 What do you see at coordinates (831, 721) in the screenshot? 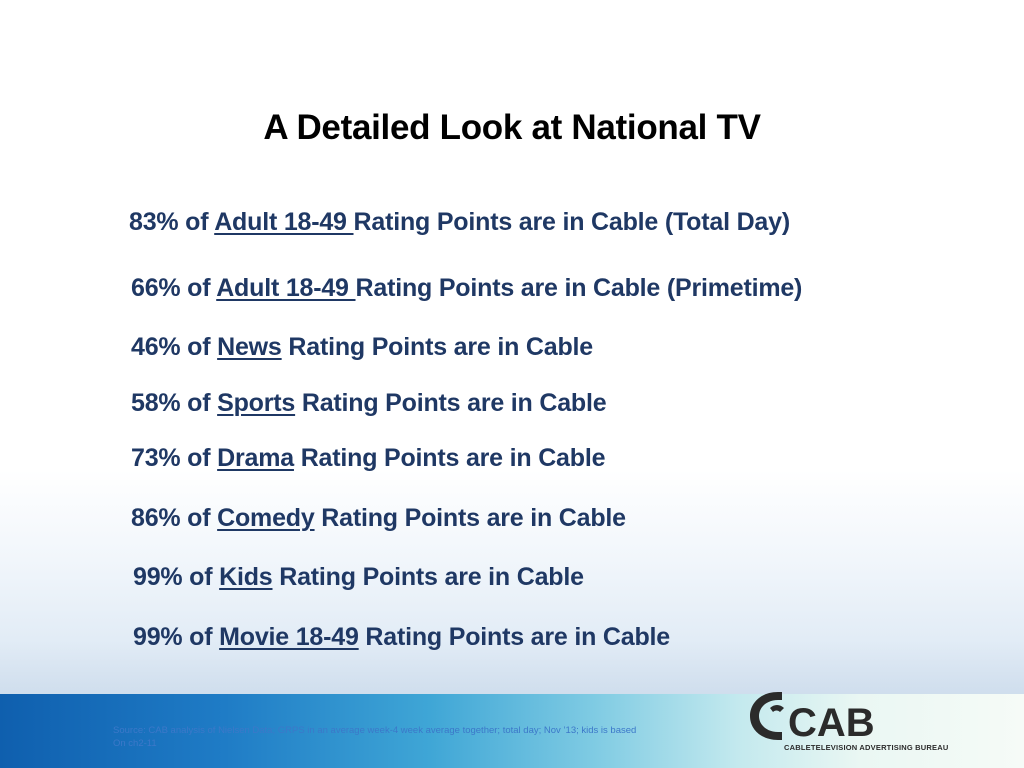
I see `logo-text: CAB` at bounding box center [831, 721].